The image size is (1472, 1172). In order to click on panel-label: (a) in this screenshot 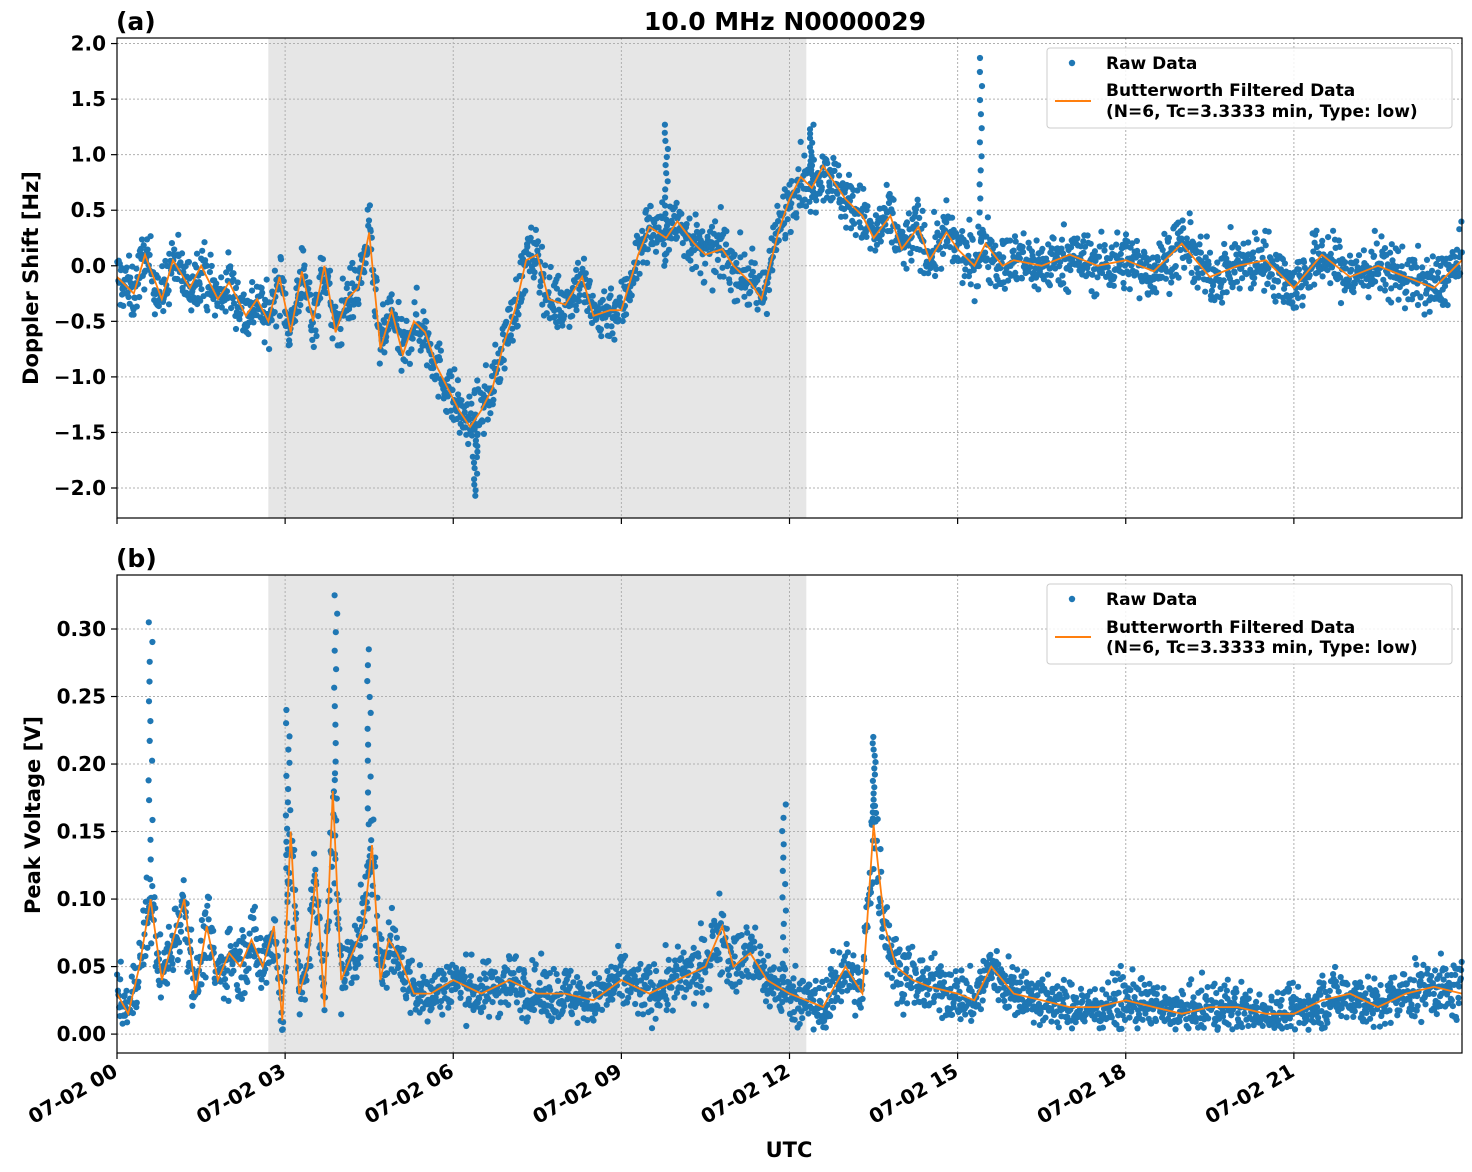, I will do `click(136, 21)`.